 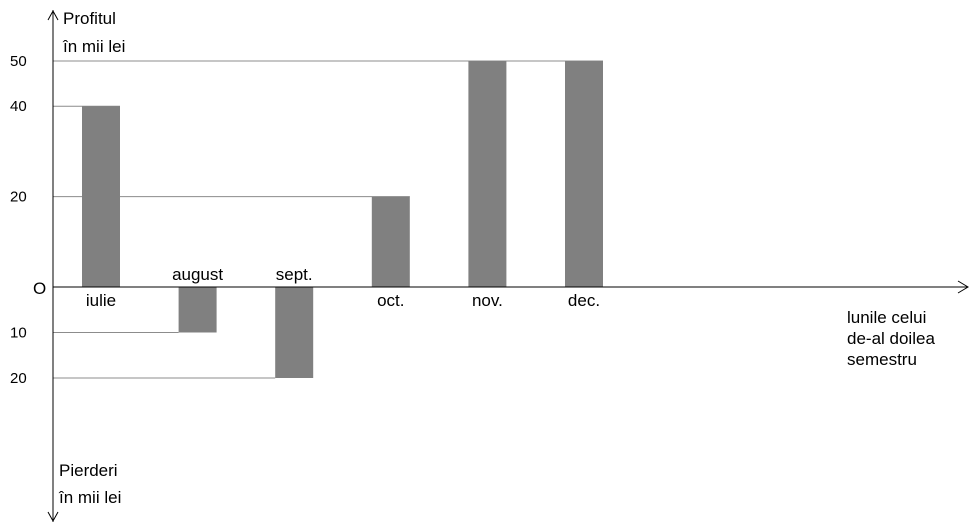 I want to click on tick-label-40: 40, so click(x=18, y=106).